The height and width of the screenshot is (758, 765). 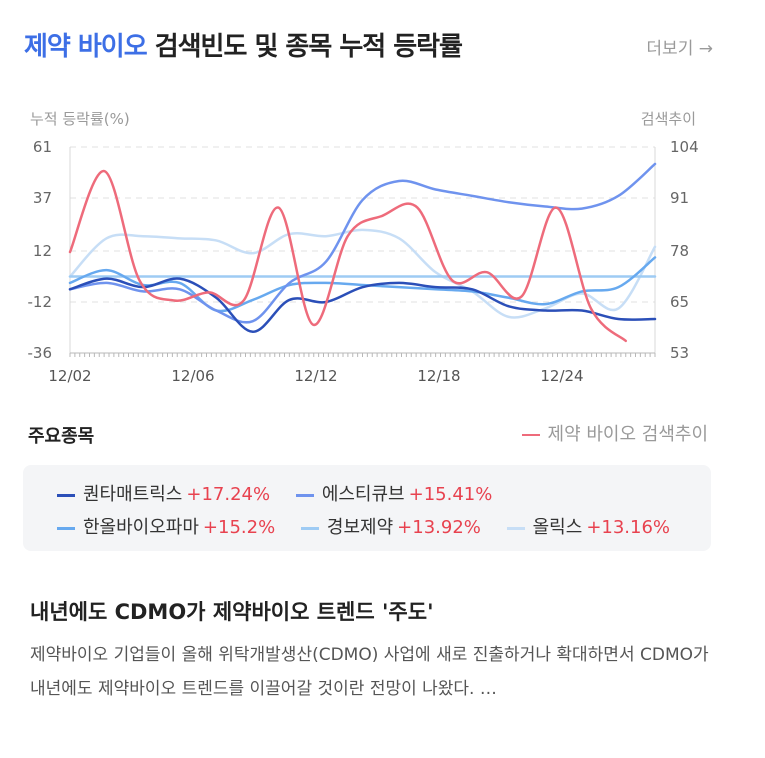 What do you see at coordinates (684, 147) in the screenshot?
I see `right-tick-label: 104` at bounding box center [684, 147].